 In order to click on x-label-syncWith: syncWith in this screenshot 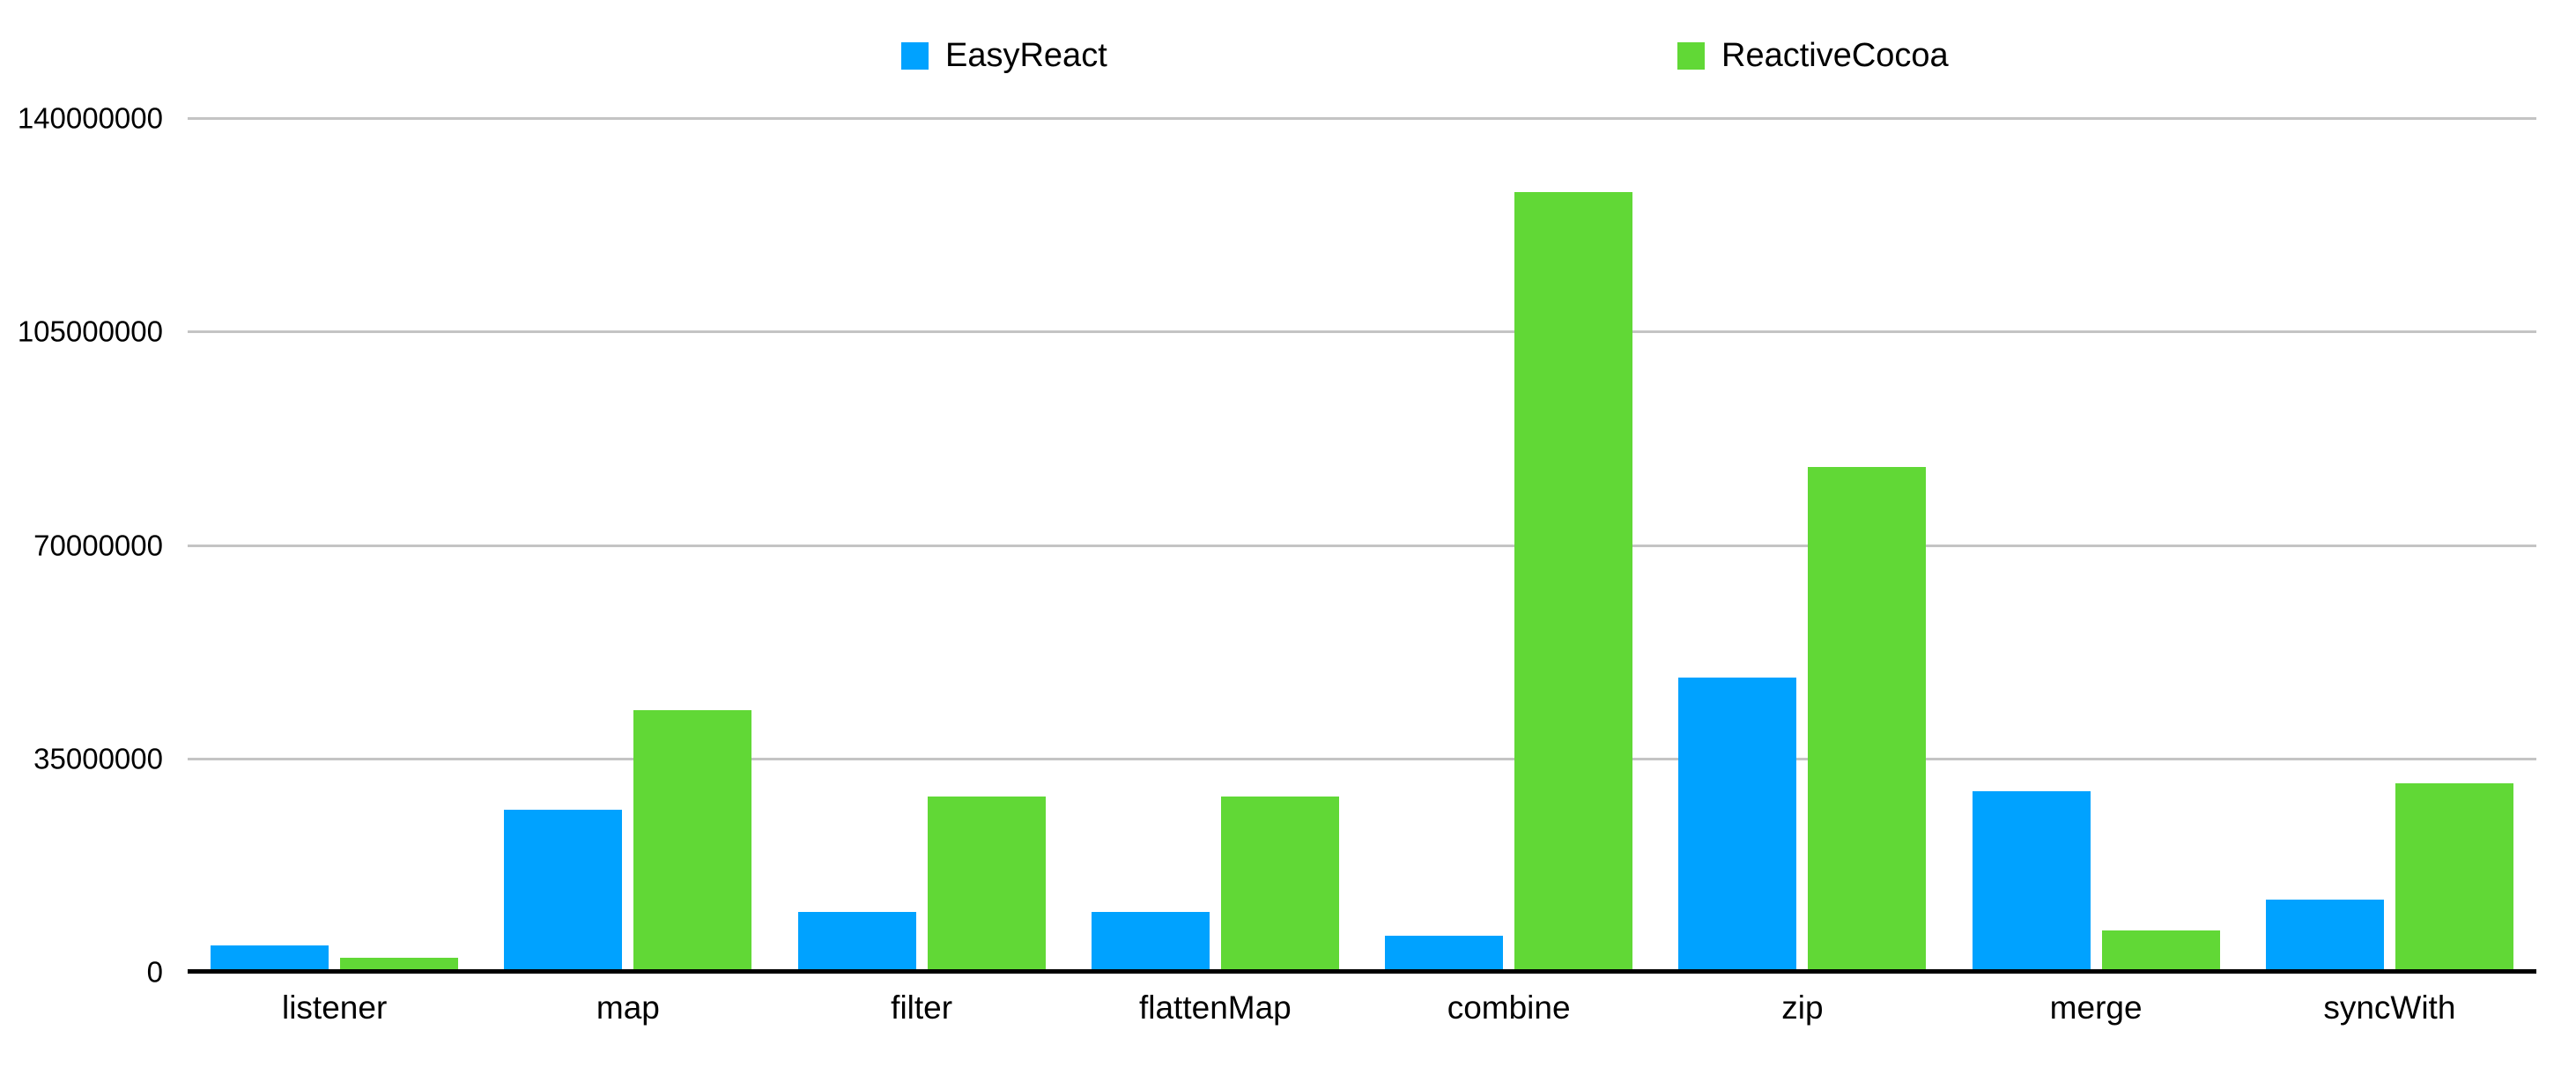, I will do `click(2389, 1007)`.